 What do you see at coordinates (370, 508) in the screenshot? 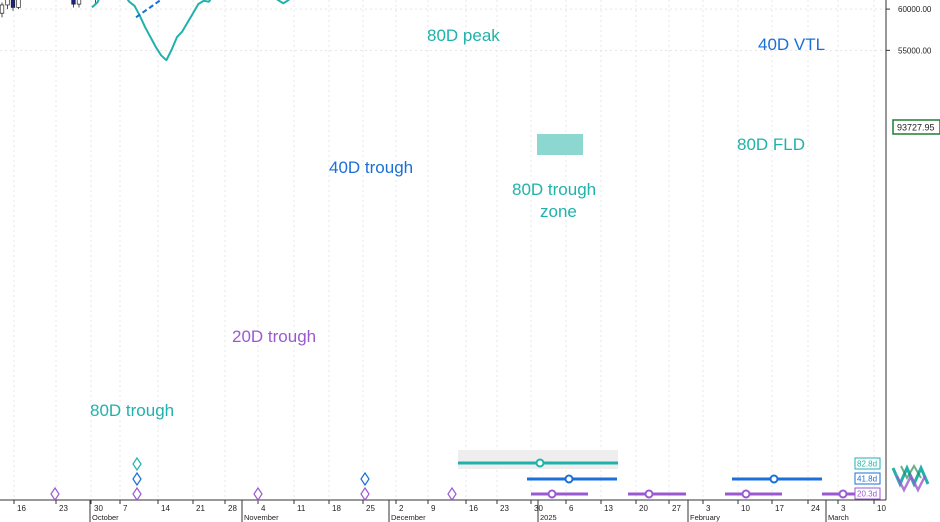
I see `time-tick-label: 25` at bounding box center [370, 508].